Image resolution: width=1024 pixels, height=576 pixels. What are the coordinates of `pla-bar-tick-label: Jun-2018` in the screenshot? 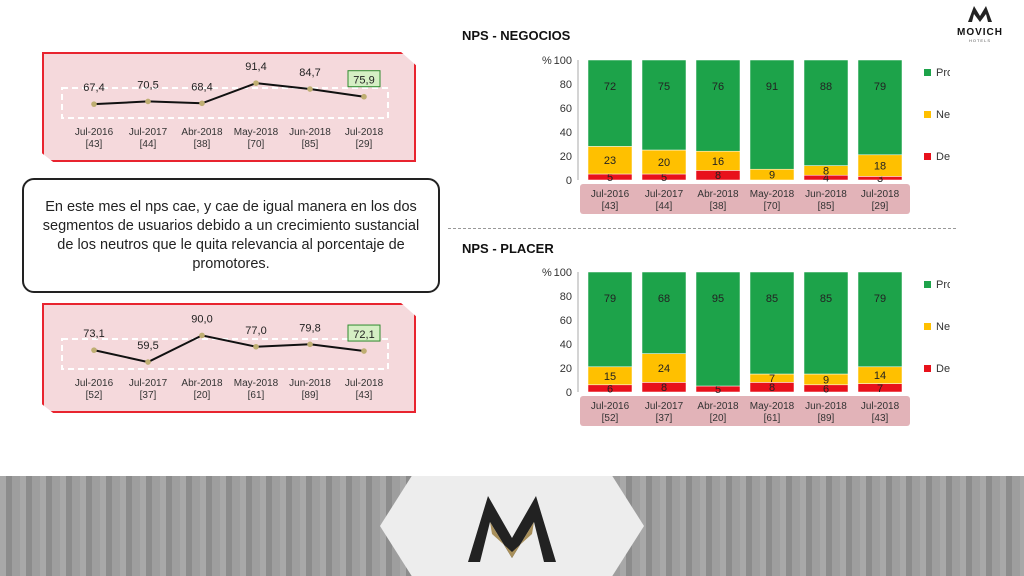 It's located at (826, 406).